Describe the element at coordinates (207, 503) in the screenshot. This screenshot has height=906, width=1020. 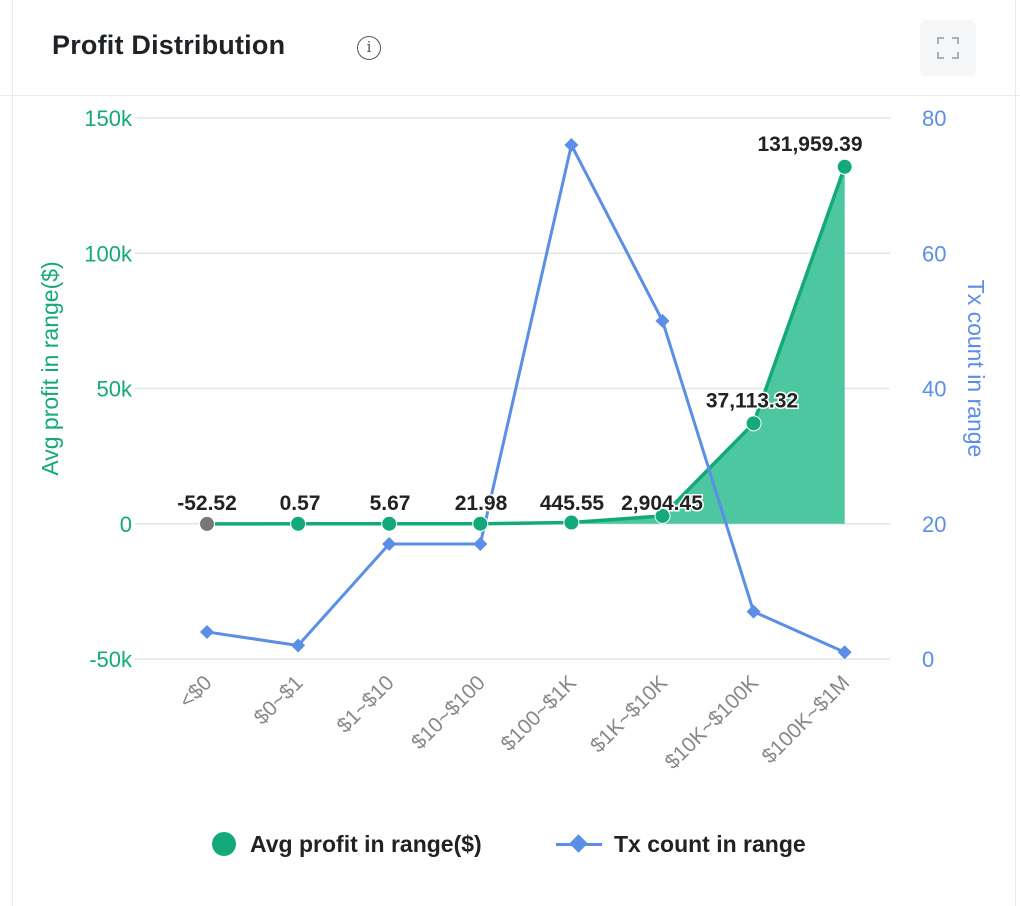
I see `profit-data-label: -52.52` at that location.